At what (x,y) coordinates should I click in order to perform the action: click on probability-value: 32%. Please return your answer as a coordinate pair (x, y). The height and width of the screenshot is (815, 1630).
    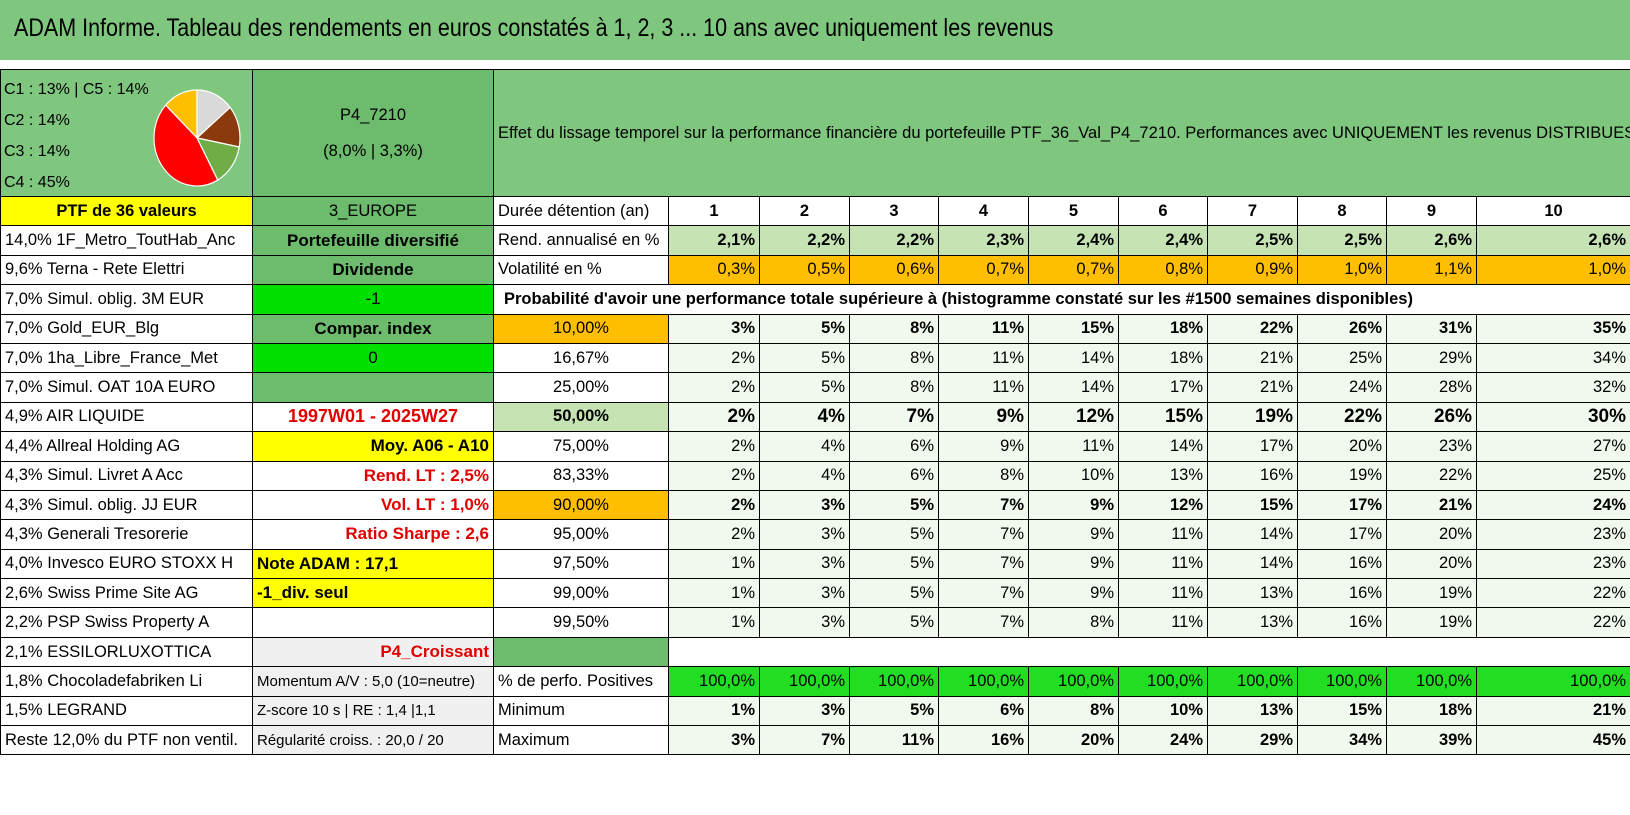
    Looking at the image, I should click on (1552, 387).